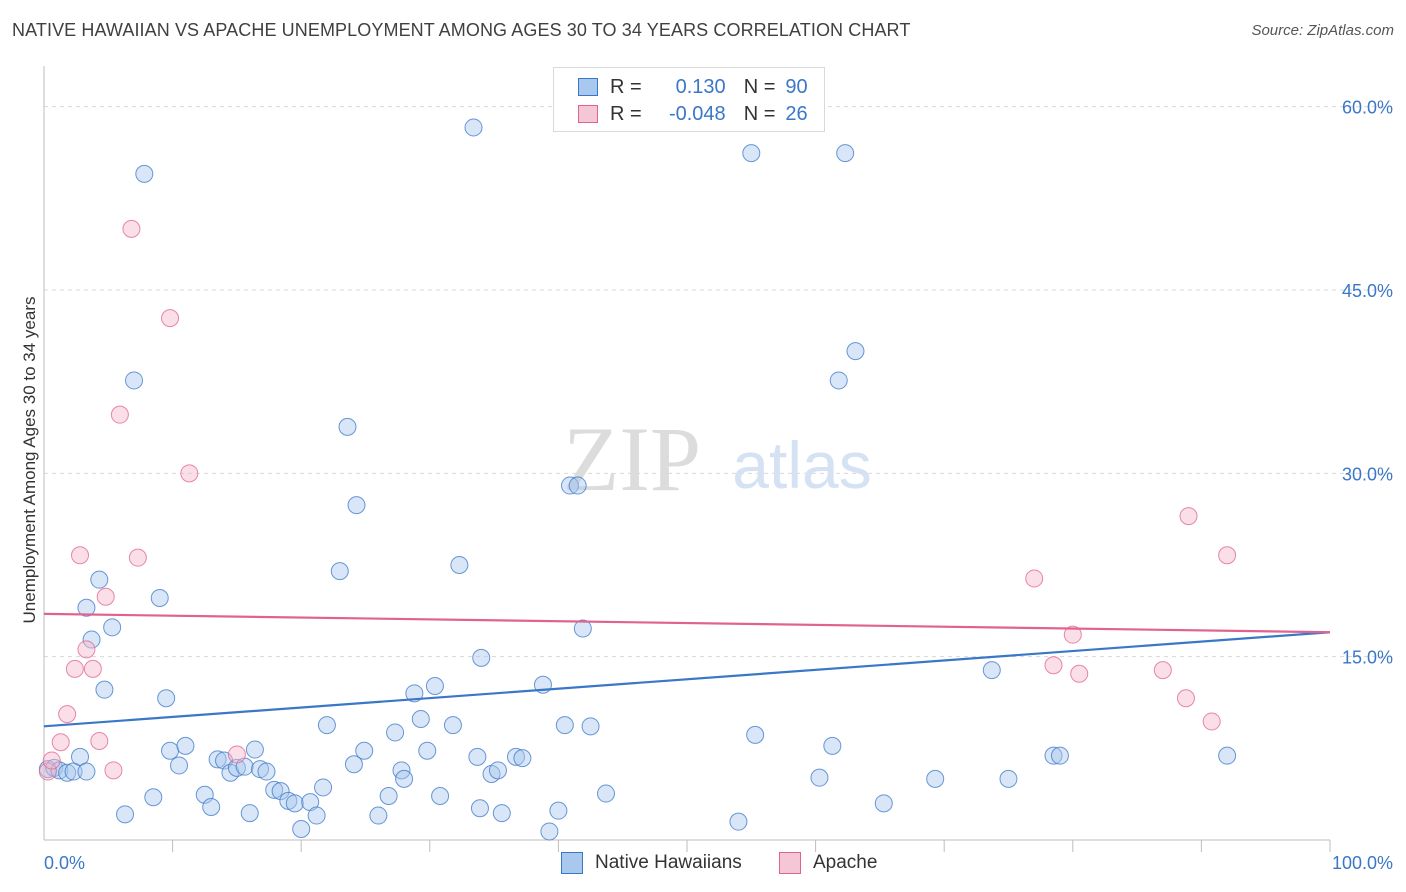 This screenshot has height=892, width=1406. I want to click on native-hawaiians-trend-line, so click(687, 679).